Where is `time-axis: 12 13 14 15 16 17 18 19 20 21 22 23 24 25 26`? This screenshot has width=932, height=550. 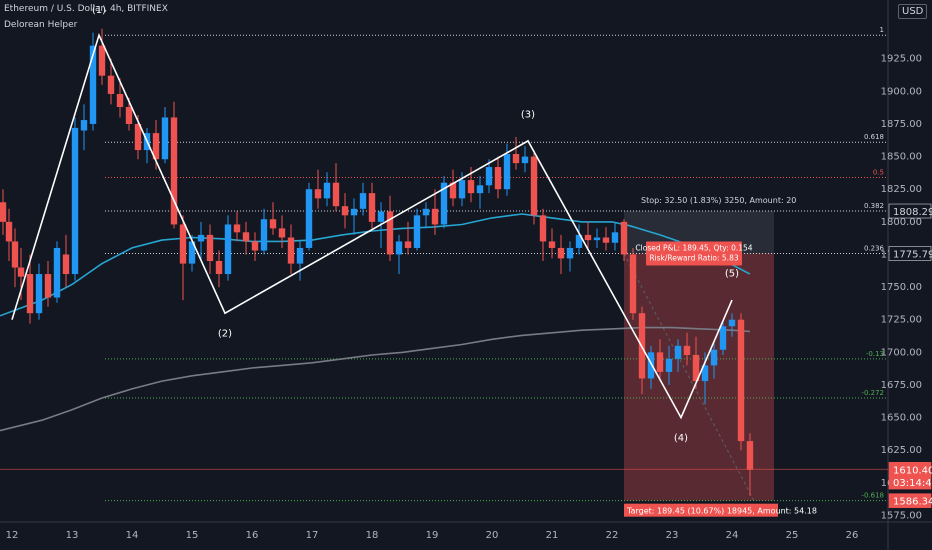 time-axis: 12 13 14 15 16 17 18 19 20 21 22 23 24 25 26 is located at coordinates (432, 535).